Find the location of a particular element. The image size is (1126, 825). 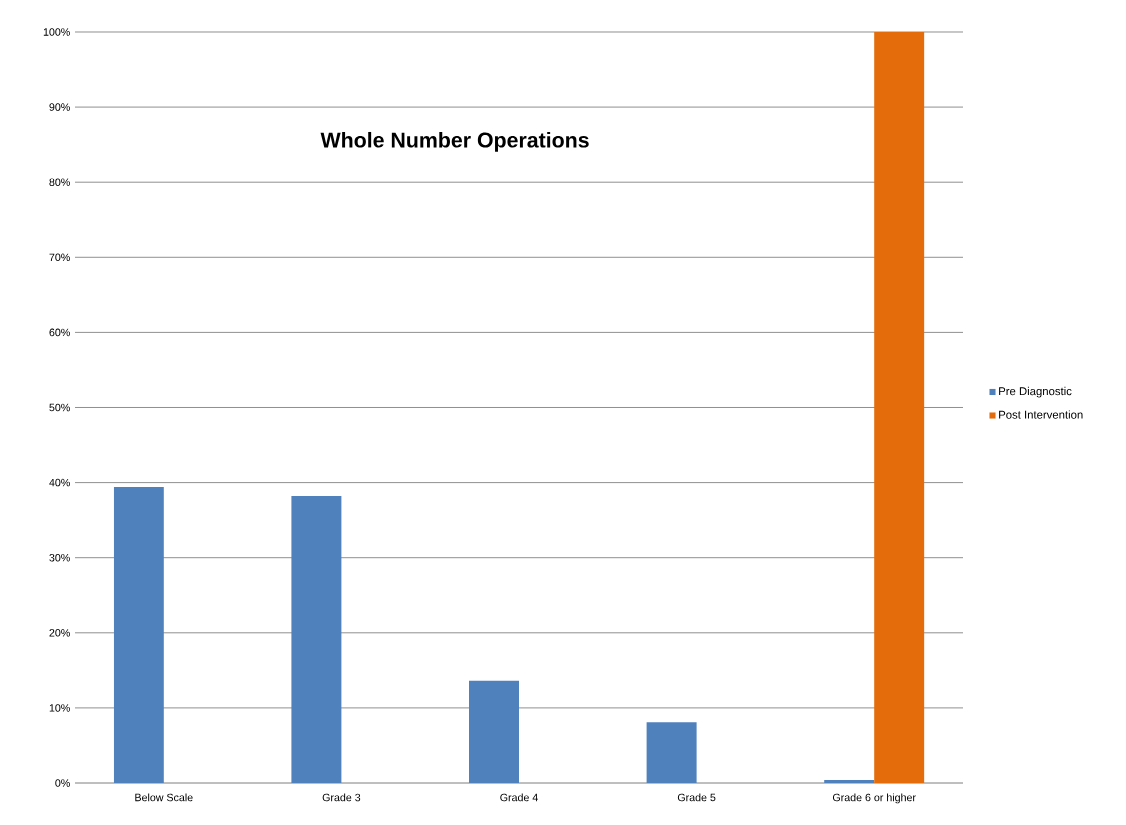

y-tick-label: 80% is located at coordinates (59, 182).